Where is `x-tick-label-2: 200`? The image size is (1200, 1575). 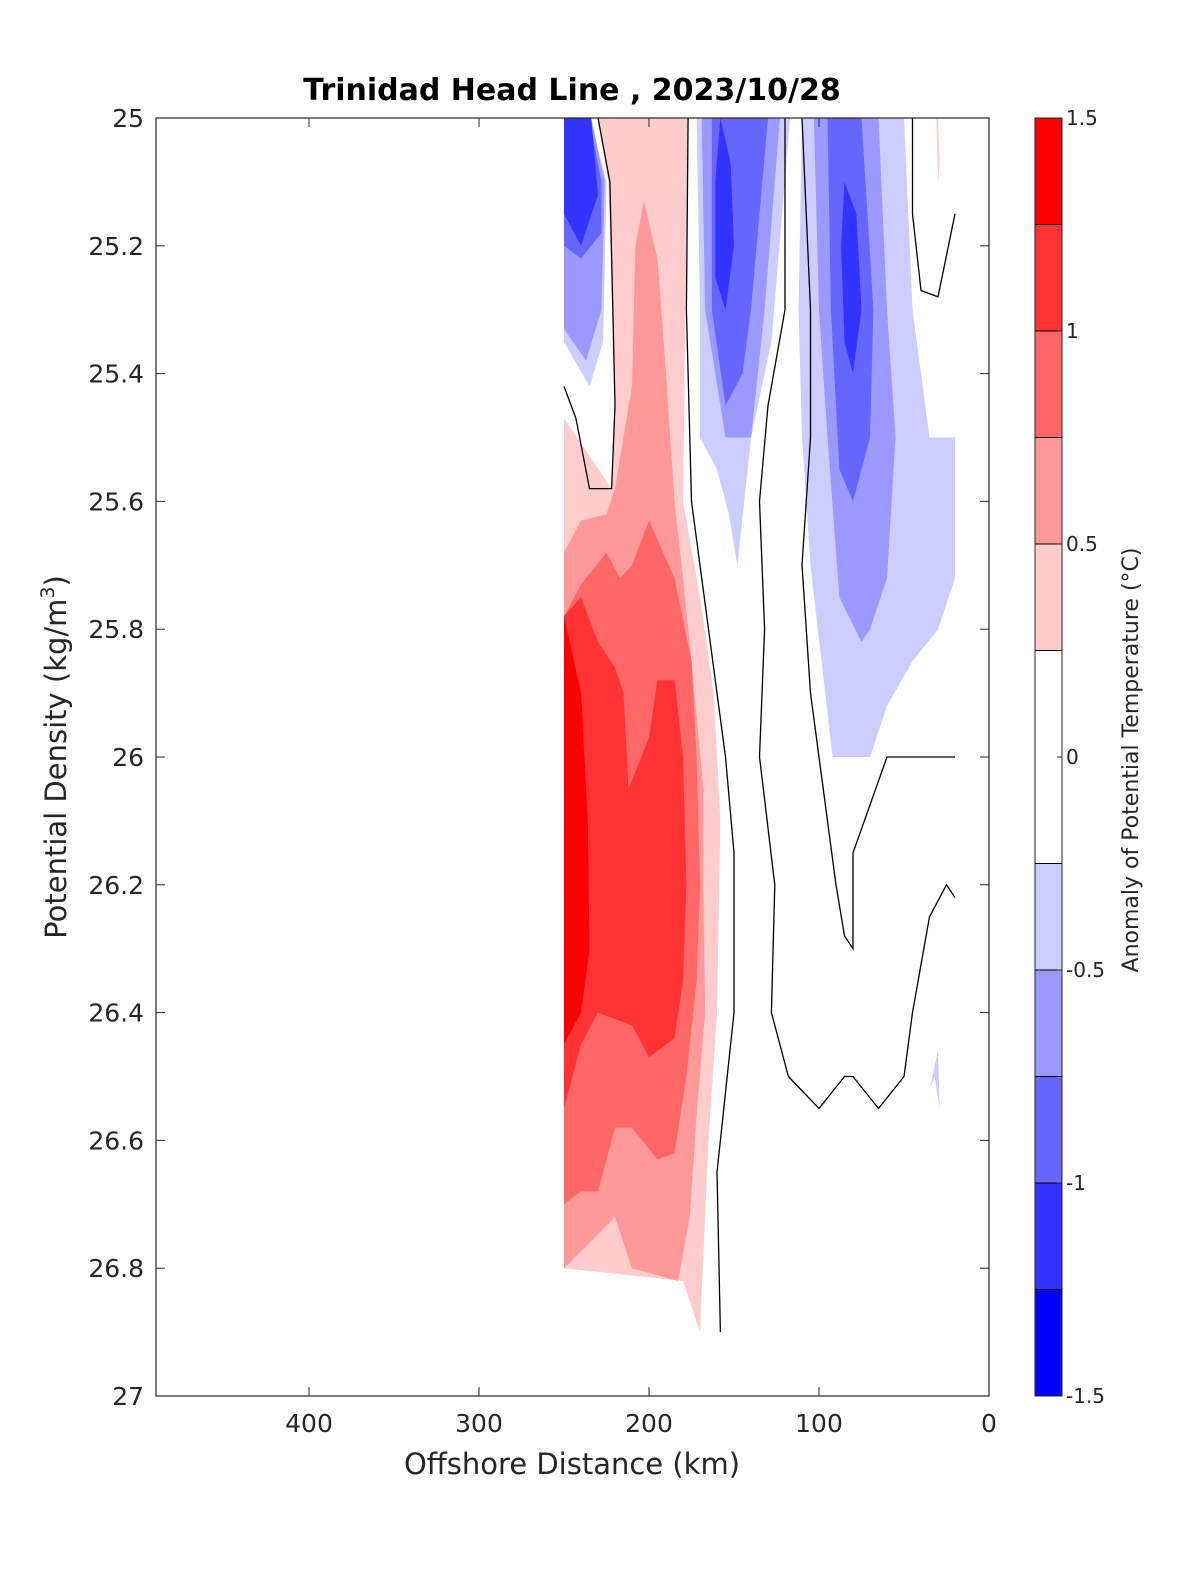
x-tick-label-2: 200 is located at coordinates (649, 1423).